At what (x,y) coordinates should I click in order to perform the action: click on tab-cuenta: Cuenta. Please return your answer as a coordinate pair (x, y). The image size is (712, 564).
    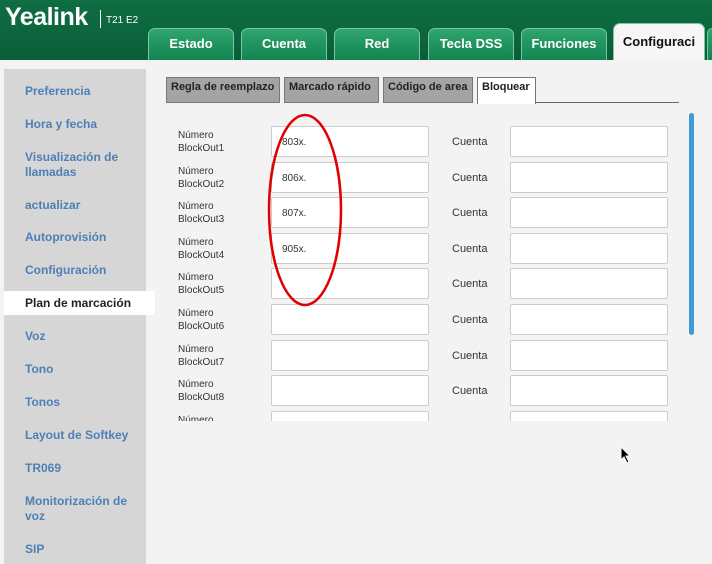
    Looking at the image, I should click on (284, 44).